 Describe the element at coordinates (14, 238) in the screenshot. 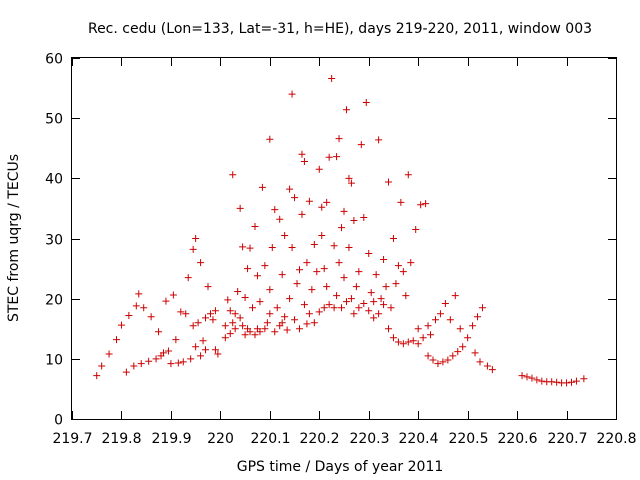

I see `y-axis-label: STEC from uqrg / TECUs` at that location.